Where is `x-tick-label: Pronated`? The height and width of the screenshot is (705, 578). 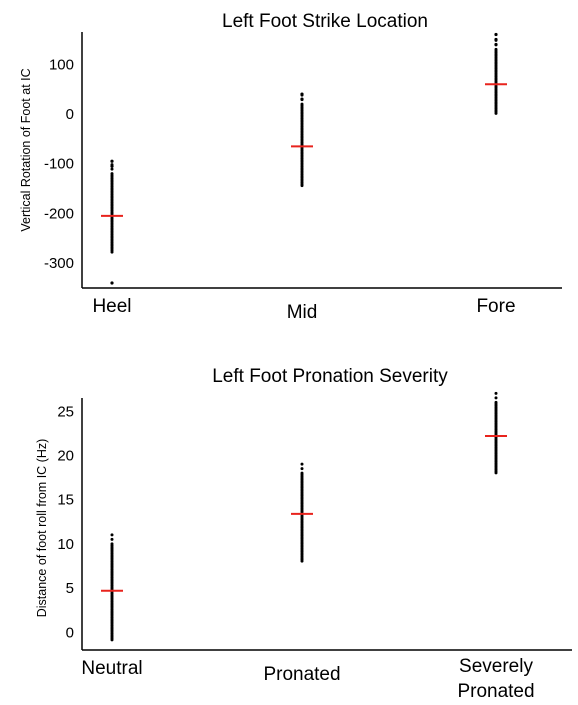 x-tick-label: Pronated is located at coordinates (301, 674).